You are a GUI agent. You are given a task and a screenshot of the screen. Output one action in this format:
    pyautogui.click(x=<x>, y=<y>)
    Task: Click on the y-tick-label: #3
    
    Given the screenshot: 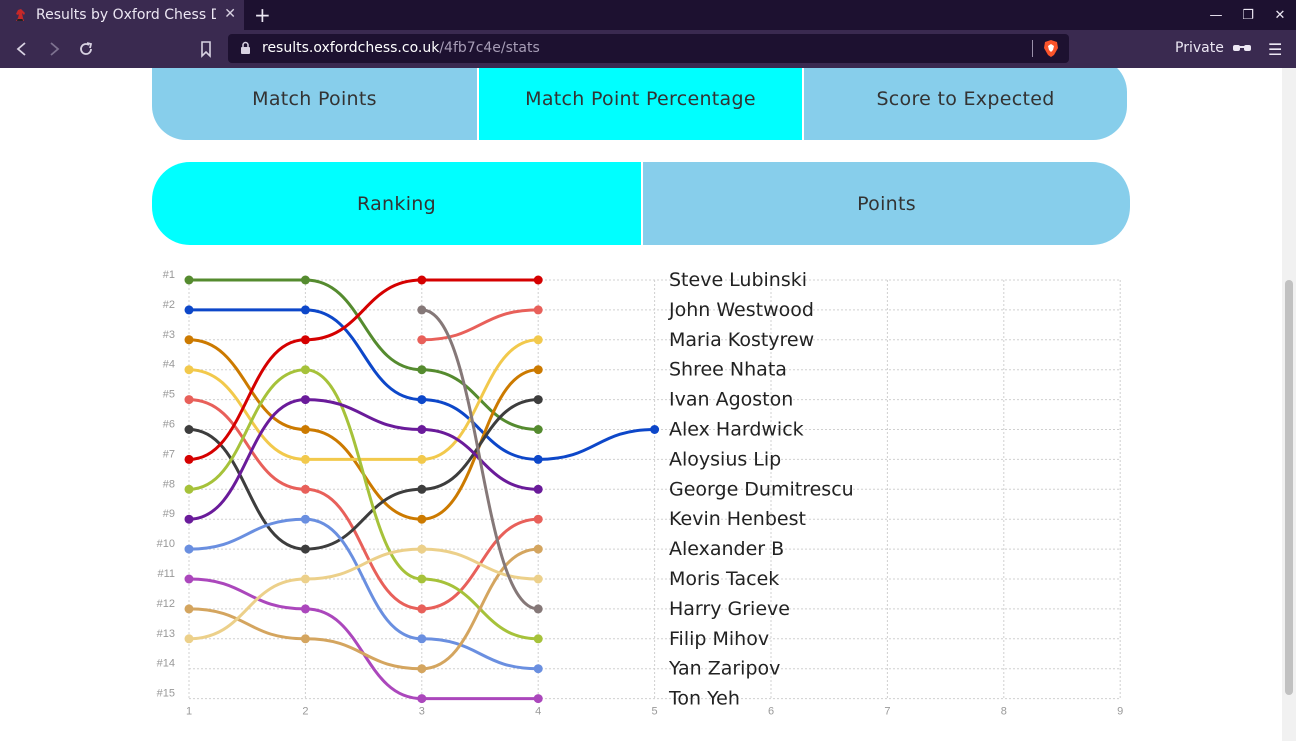 What is the action you would take?
    pyautogui.click(x=169, y=335)
    